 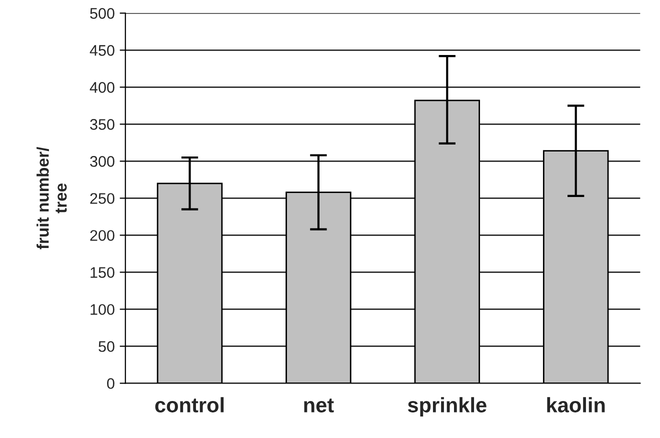 I want to click on y-tick-label: 400, so click(x=102, y=87).